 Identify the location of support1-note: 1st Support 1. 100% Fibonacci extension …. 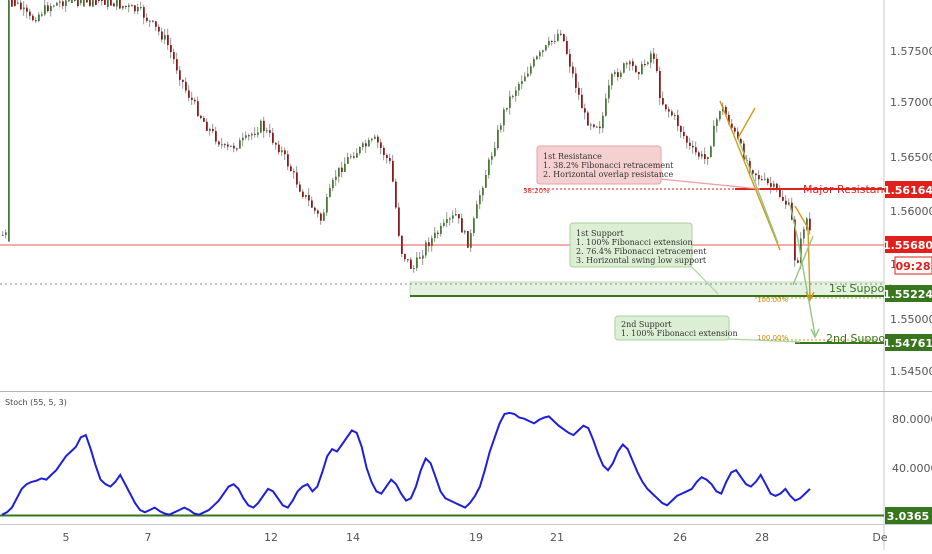
(638, 245).